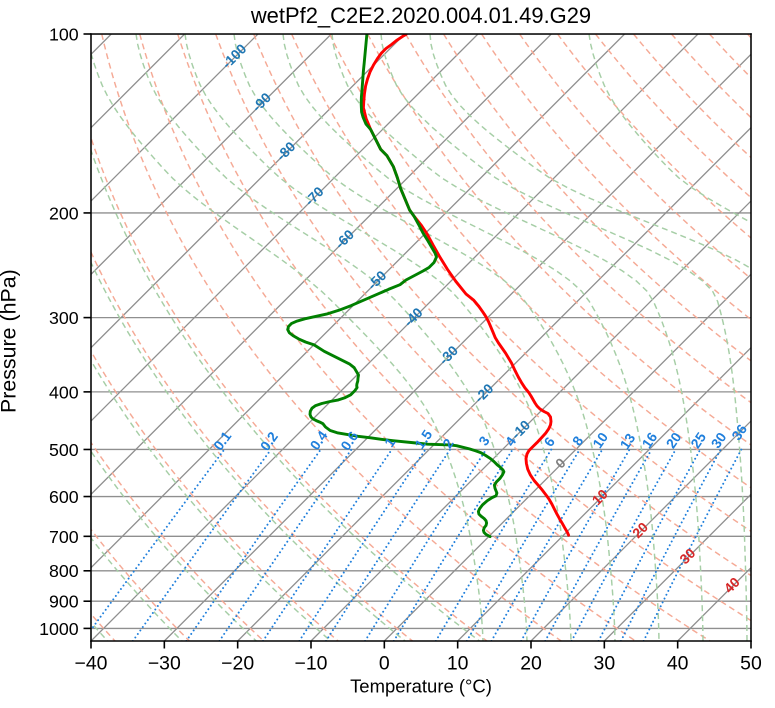 Image resolution: width=775 pixels, height=708 pixels. I want to click on svg-text: −30, so click(164, 664).